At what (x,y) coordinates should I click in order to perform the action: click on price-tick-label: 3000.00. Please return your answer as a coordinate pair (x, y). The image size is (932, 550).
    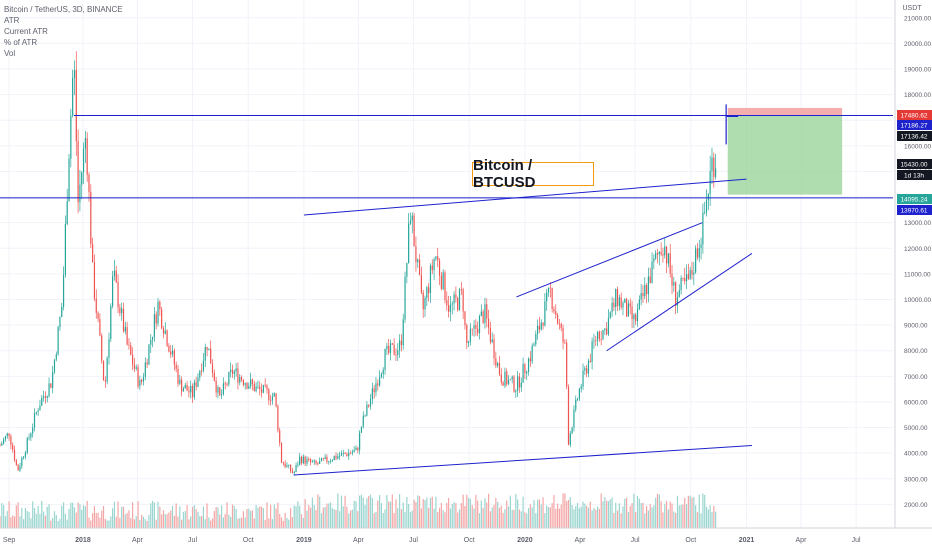
    Looking at the image, I should click on (916, 479).